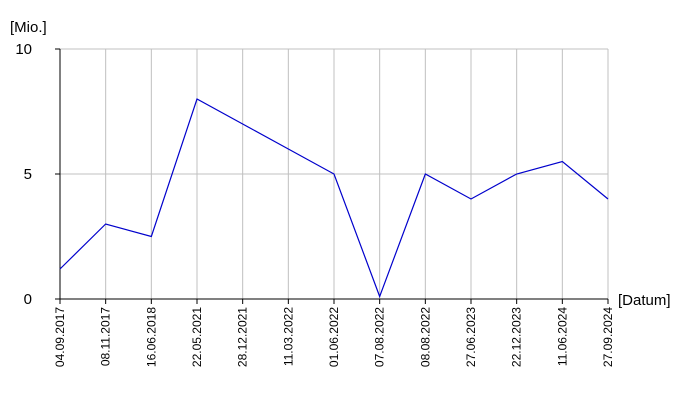  Describe the element at coordinates (60, 337) in the screenshot. I see `x-tick-label: 04.09.2017` at that location.